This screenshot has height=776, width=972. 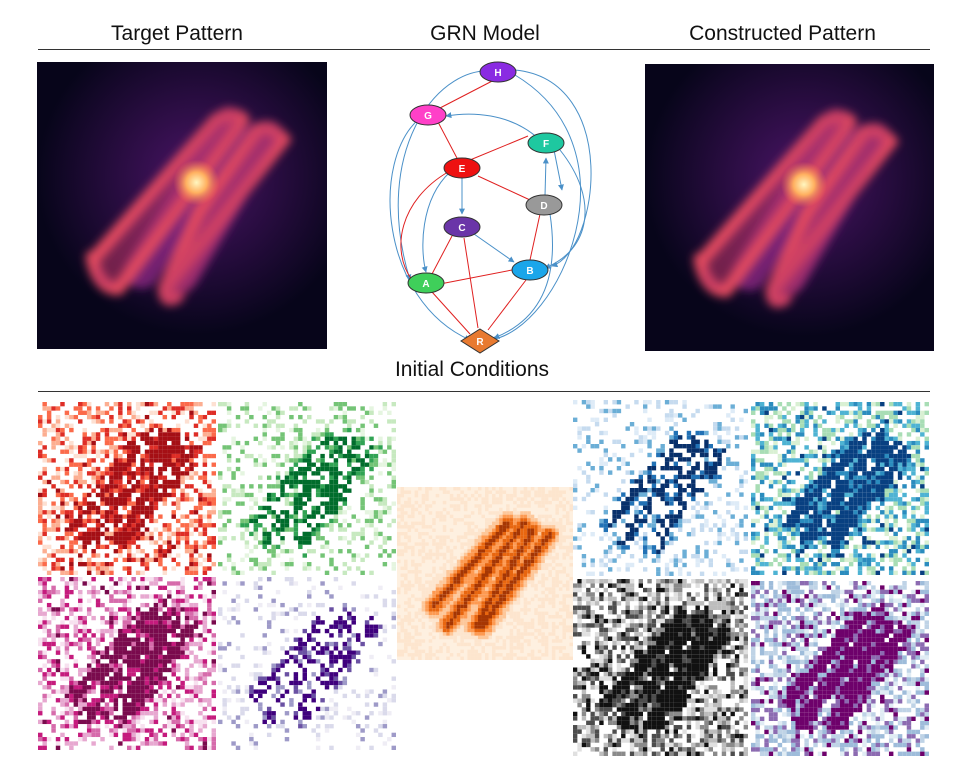 I want to click on grn-node-r-shape, so click(x=480, y=341).